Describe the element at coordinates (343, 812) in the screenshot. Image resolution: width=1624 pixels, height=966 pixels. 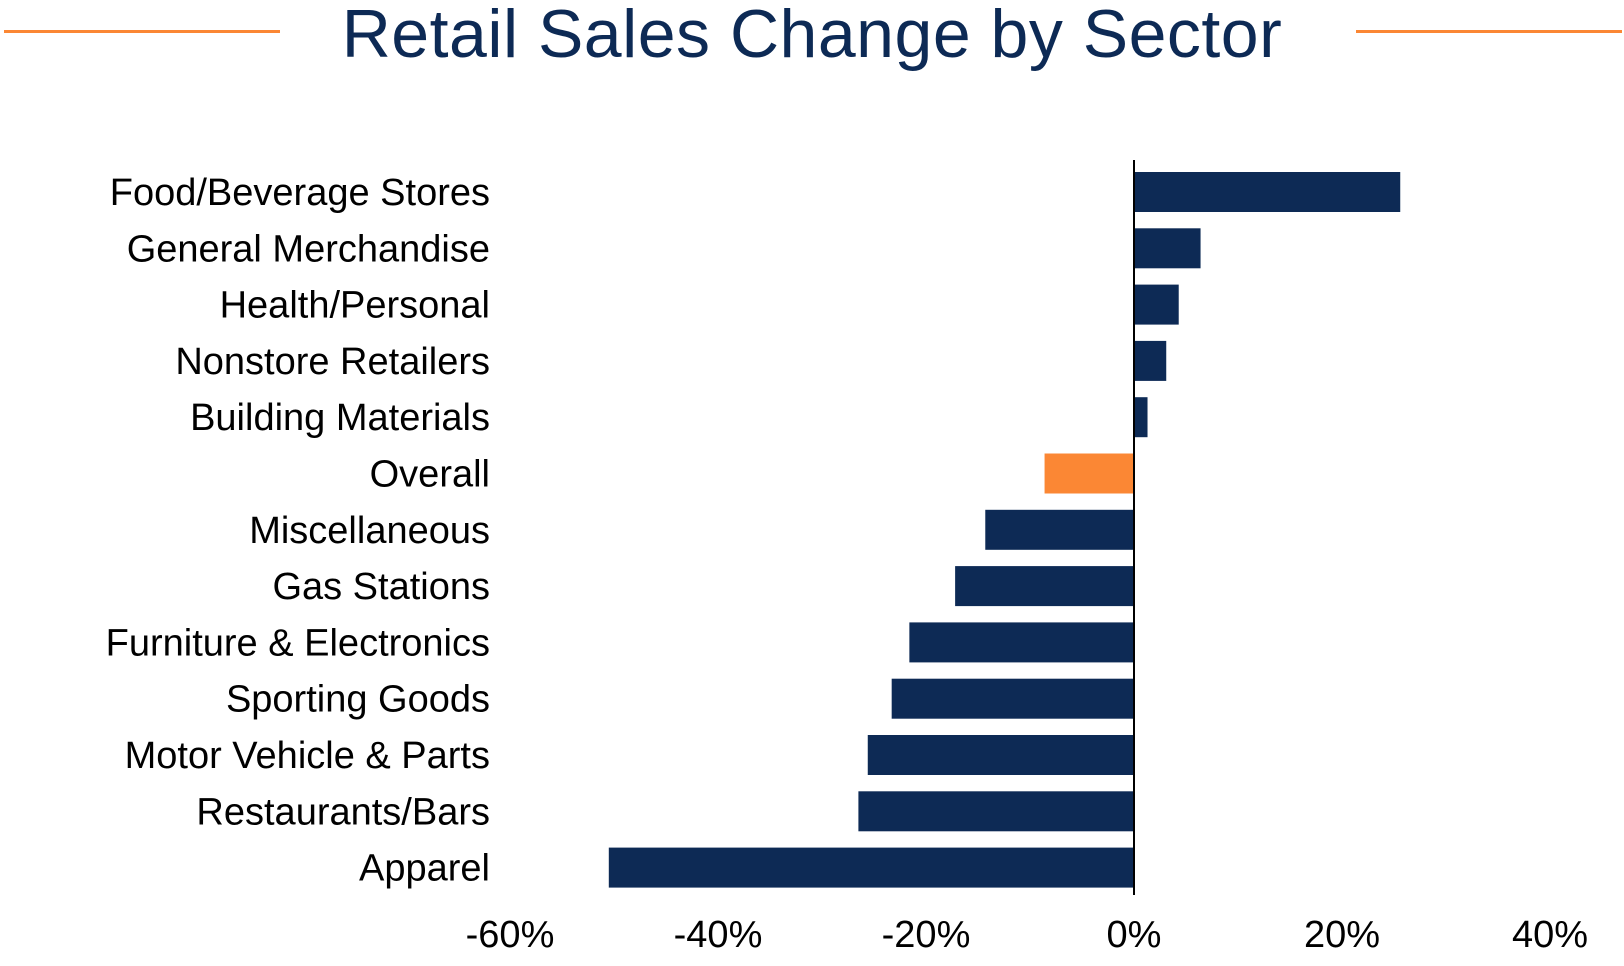
I see `category-label-restaurants-bars: Restaurants/Bars` at that location.